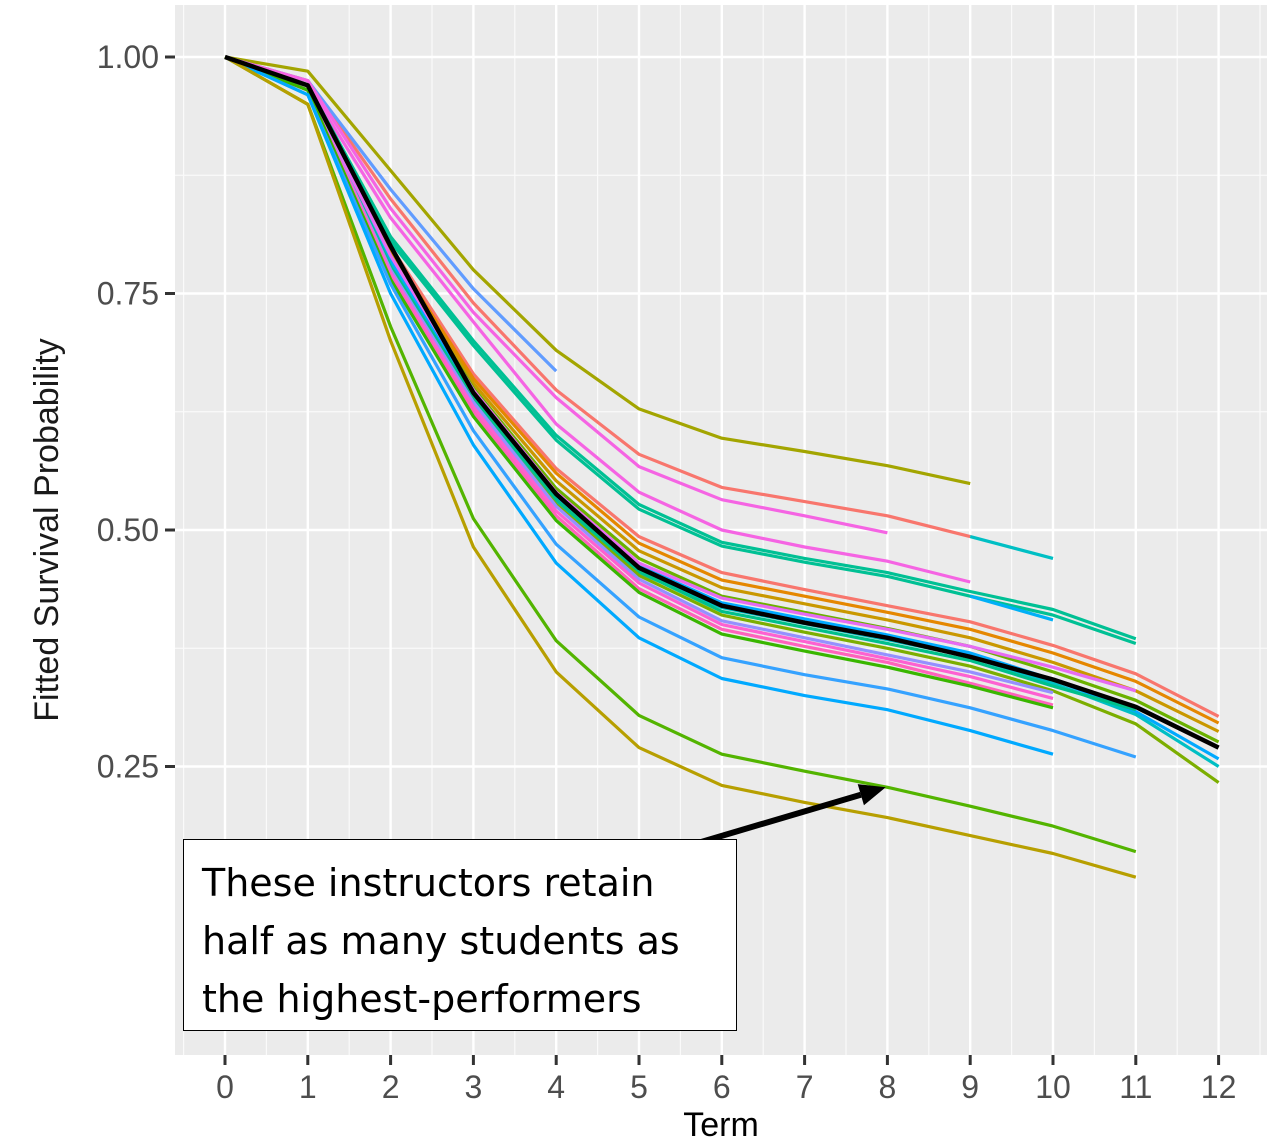  I want to click on x-tick-label: 3, so click(474, 1087).